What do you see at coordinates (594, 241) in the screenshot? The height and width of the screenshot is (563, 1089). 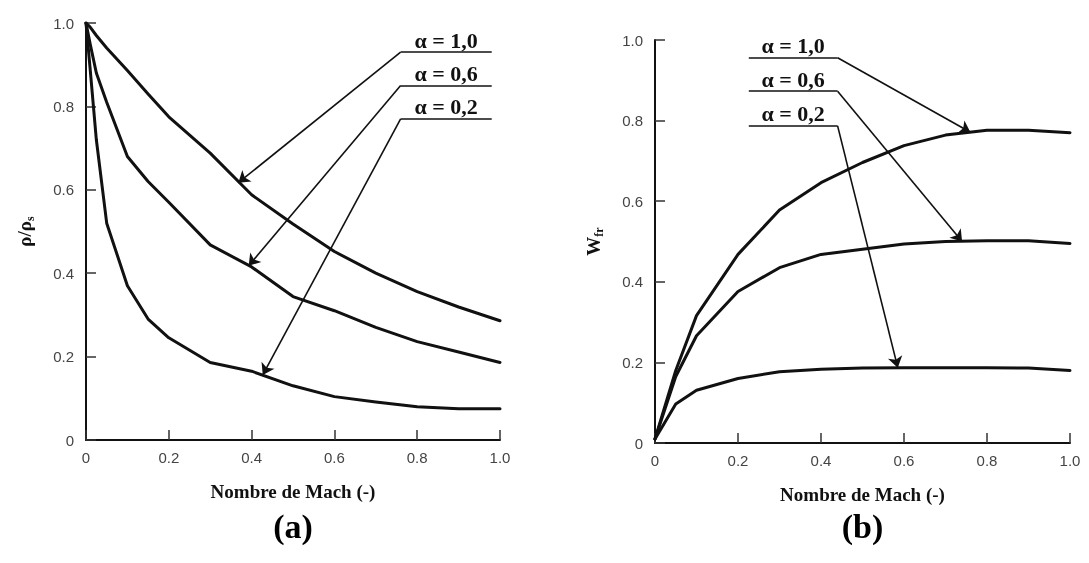 I see `y-axis-title: Wfr` at bounding box center [594, 241].